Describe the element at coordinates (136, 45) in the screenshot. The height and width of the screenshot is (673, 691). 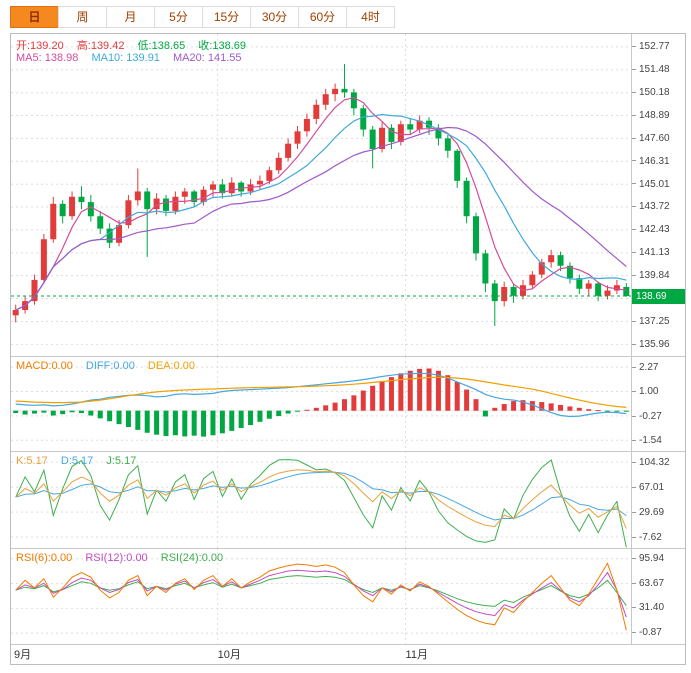
I see `ohlc-info: 开:139.20 高:139.42 低:138.65 收:138.69` at that location.